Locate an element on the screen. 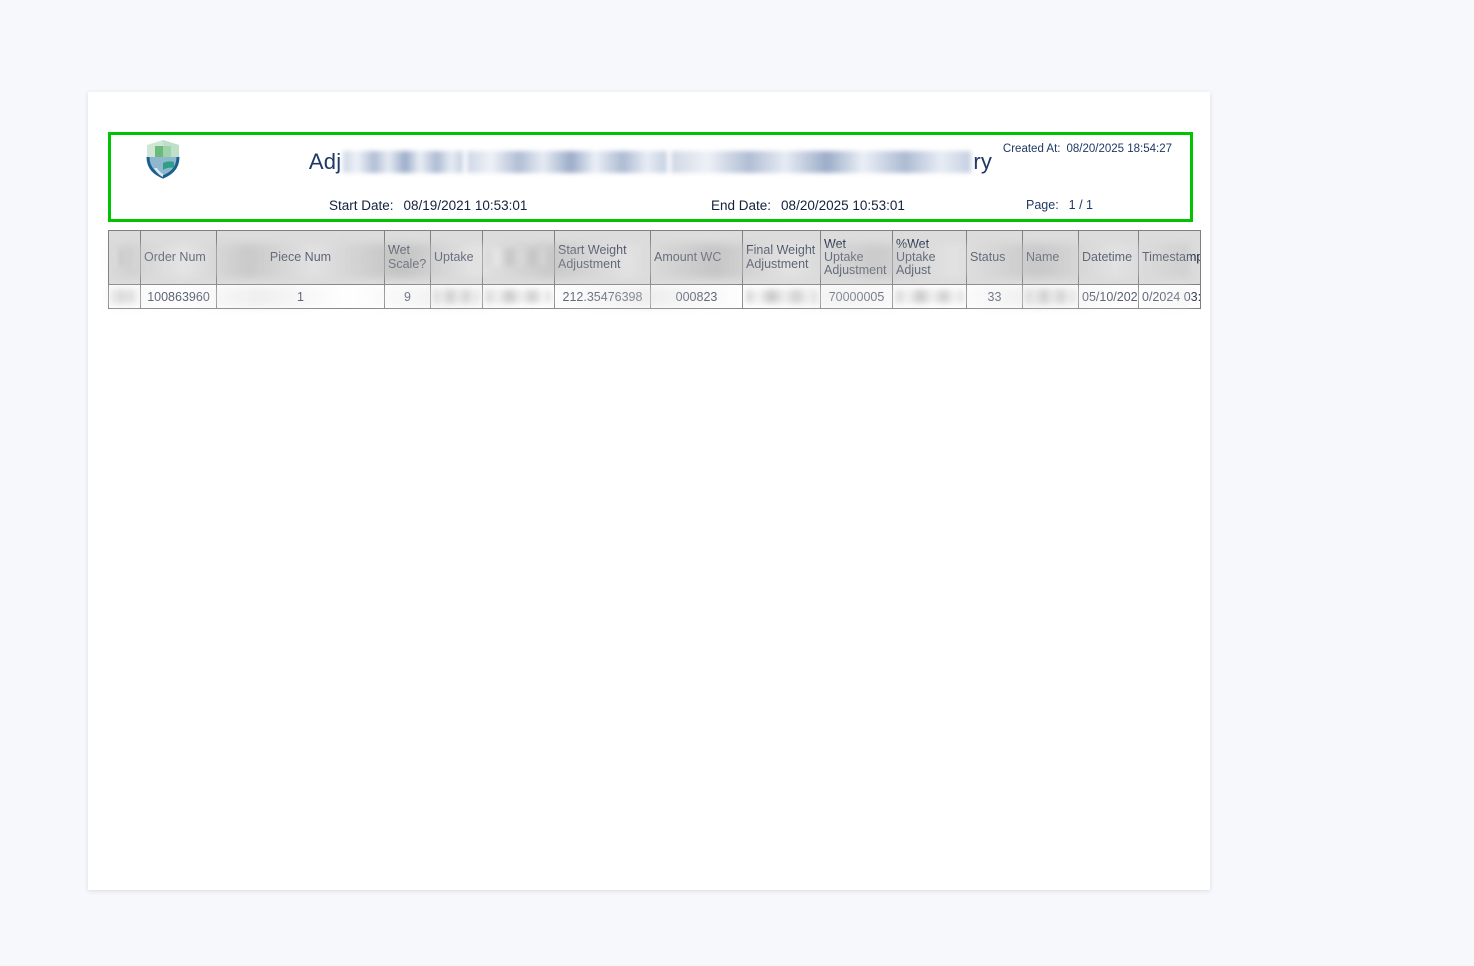 Image resolution: width=1474 pixels, height=966 pixels. column-header-name: Name is located at coordinates (1050, 257).